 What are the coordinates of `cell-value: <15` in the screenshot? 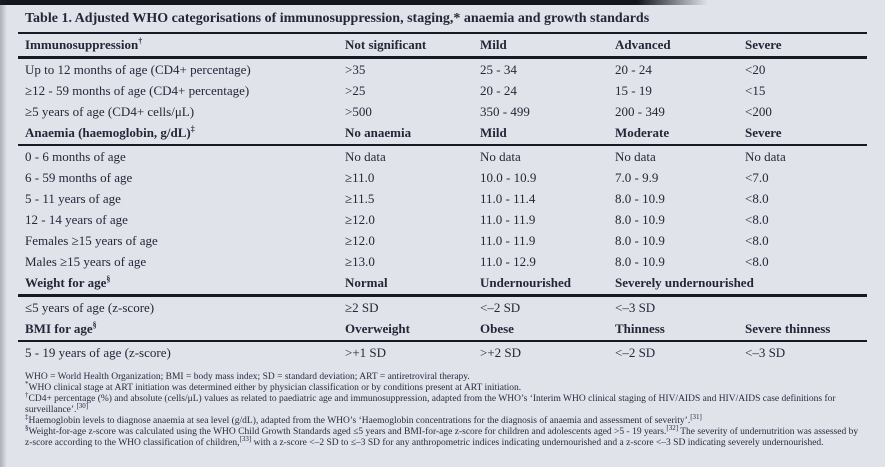 It's located at (755, 90).